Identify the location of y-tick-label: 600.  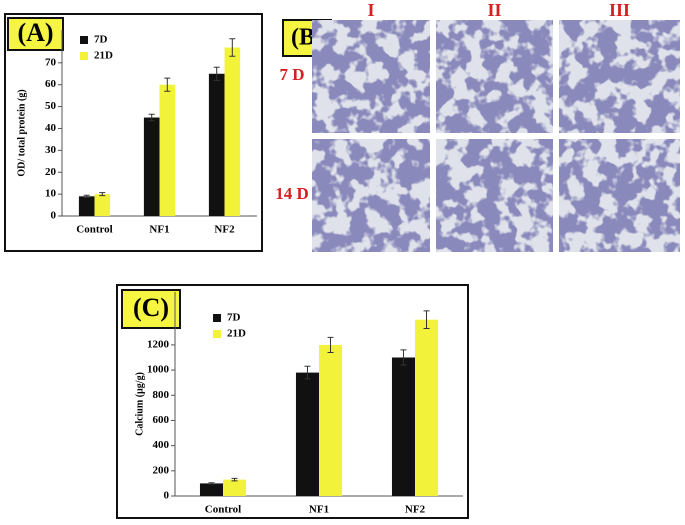
(161, 420).